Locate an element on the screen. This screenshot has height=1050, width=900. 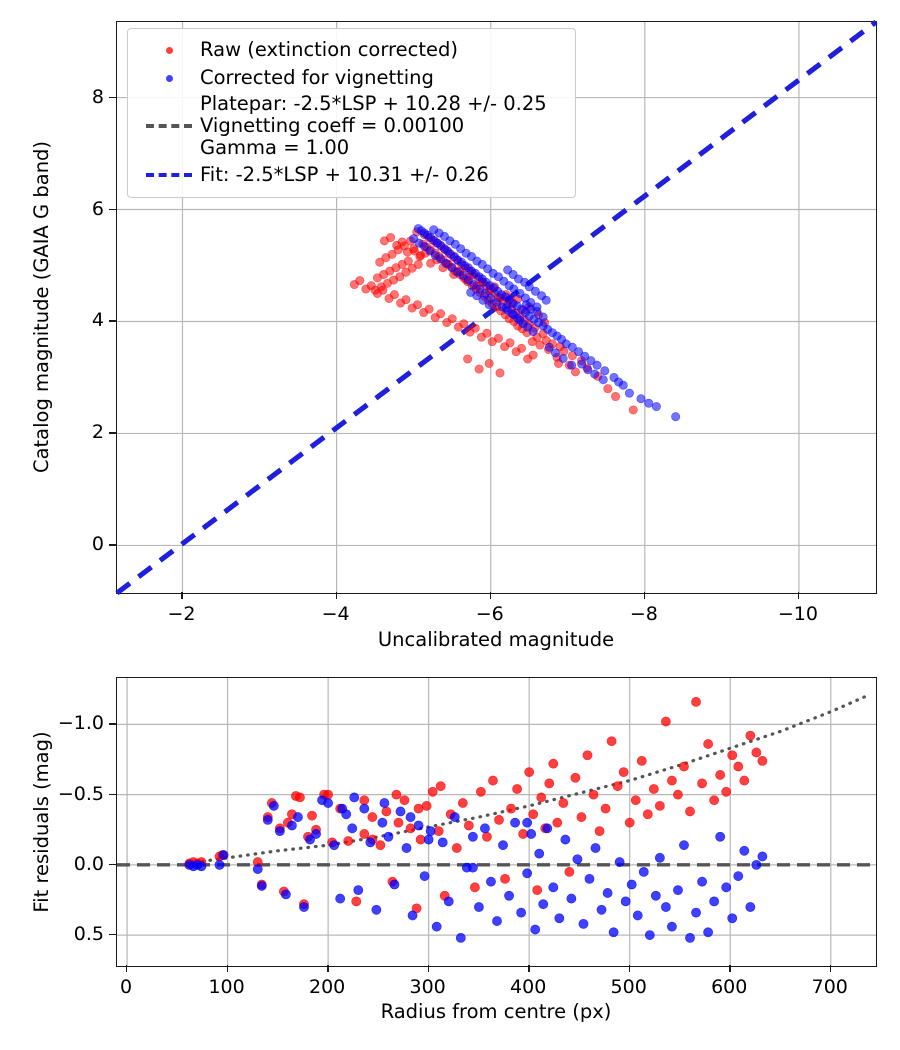
y-tick-label: −1.0 is located at coordinates (80, 723).